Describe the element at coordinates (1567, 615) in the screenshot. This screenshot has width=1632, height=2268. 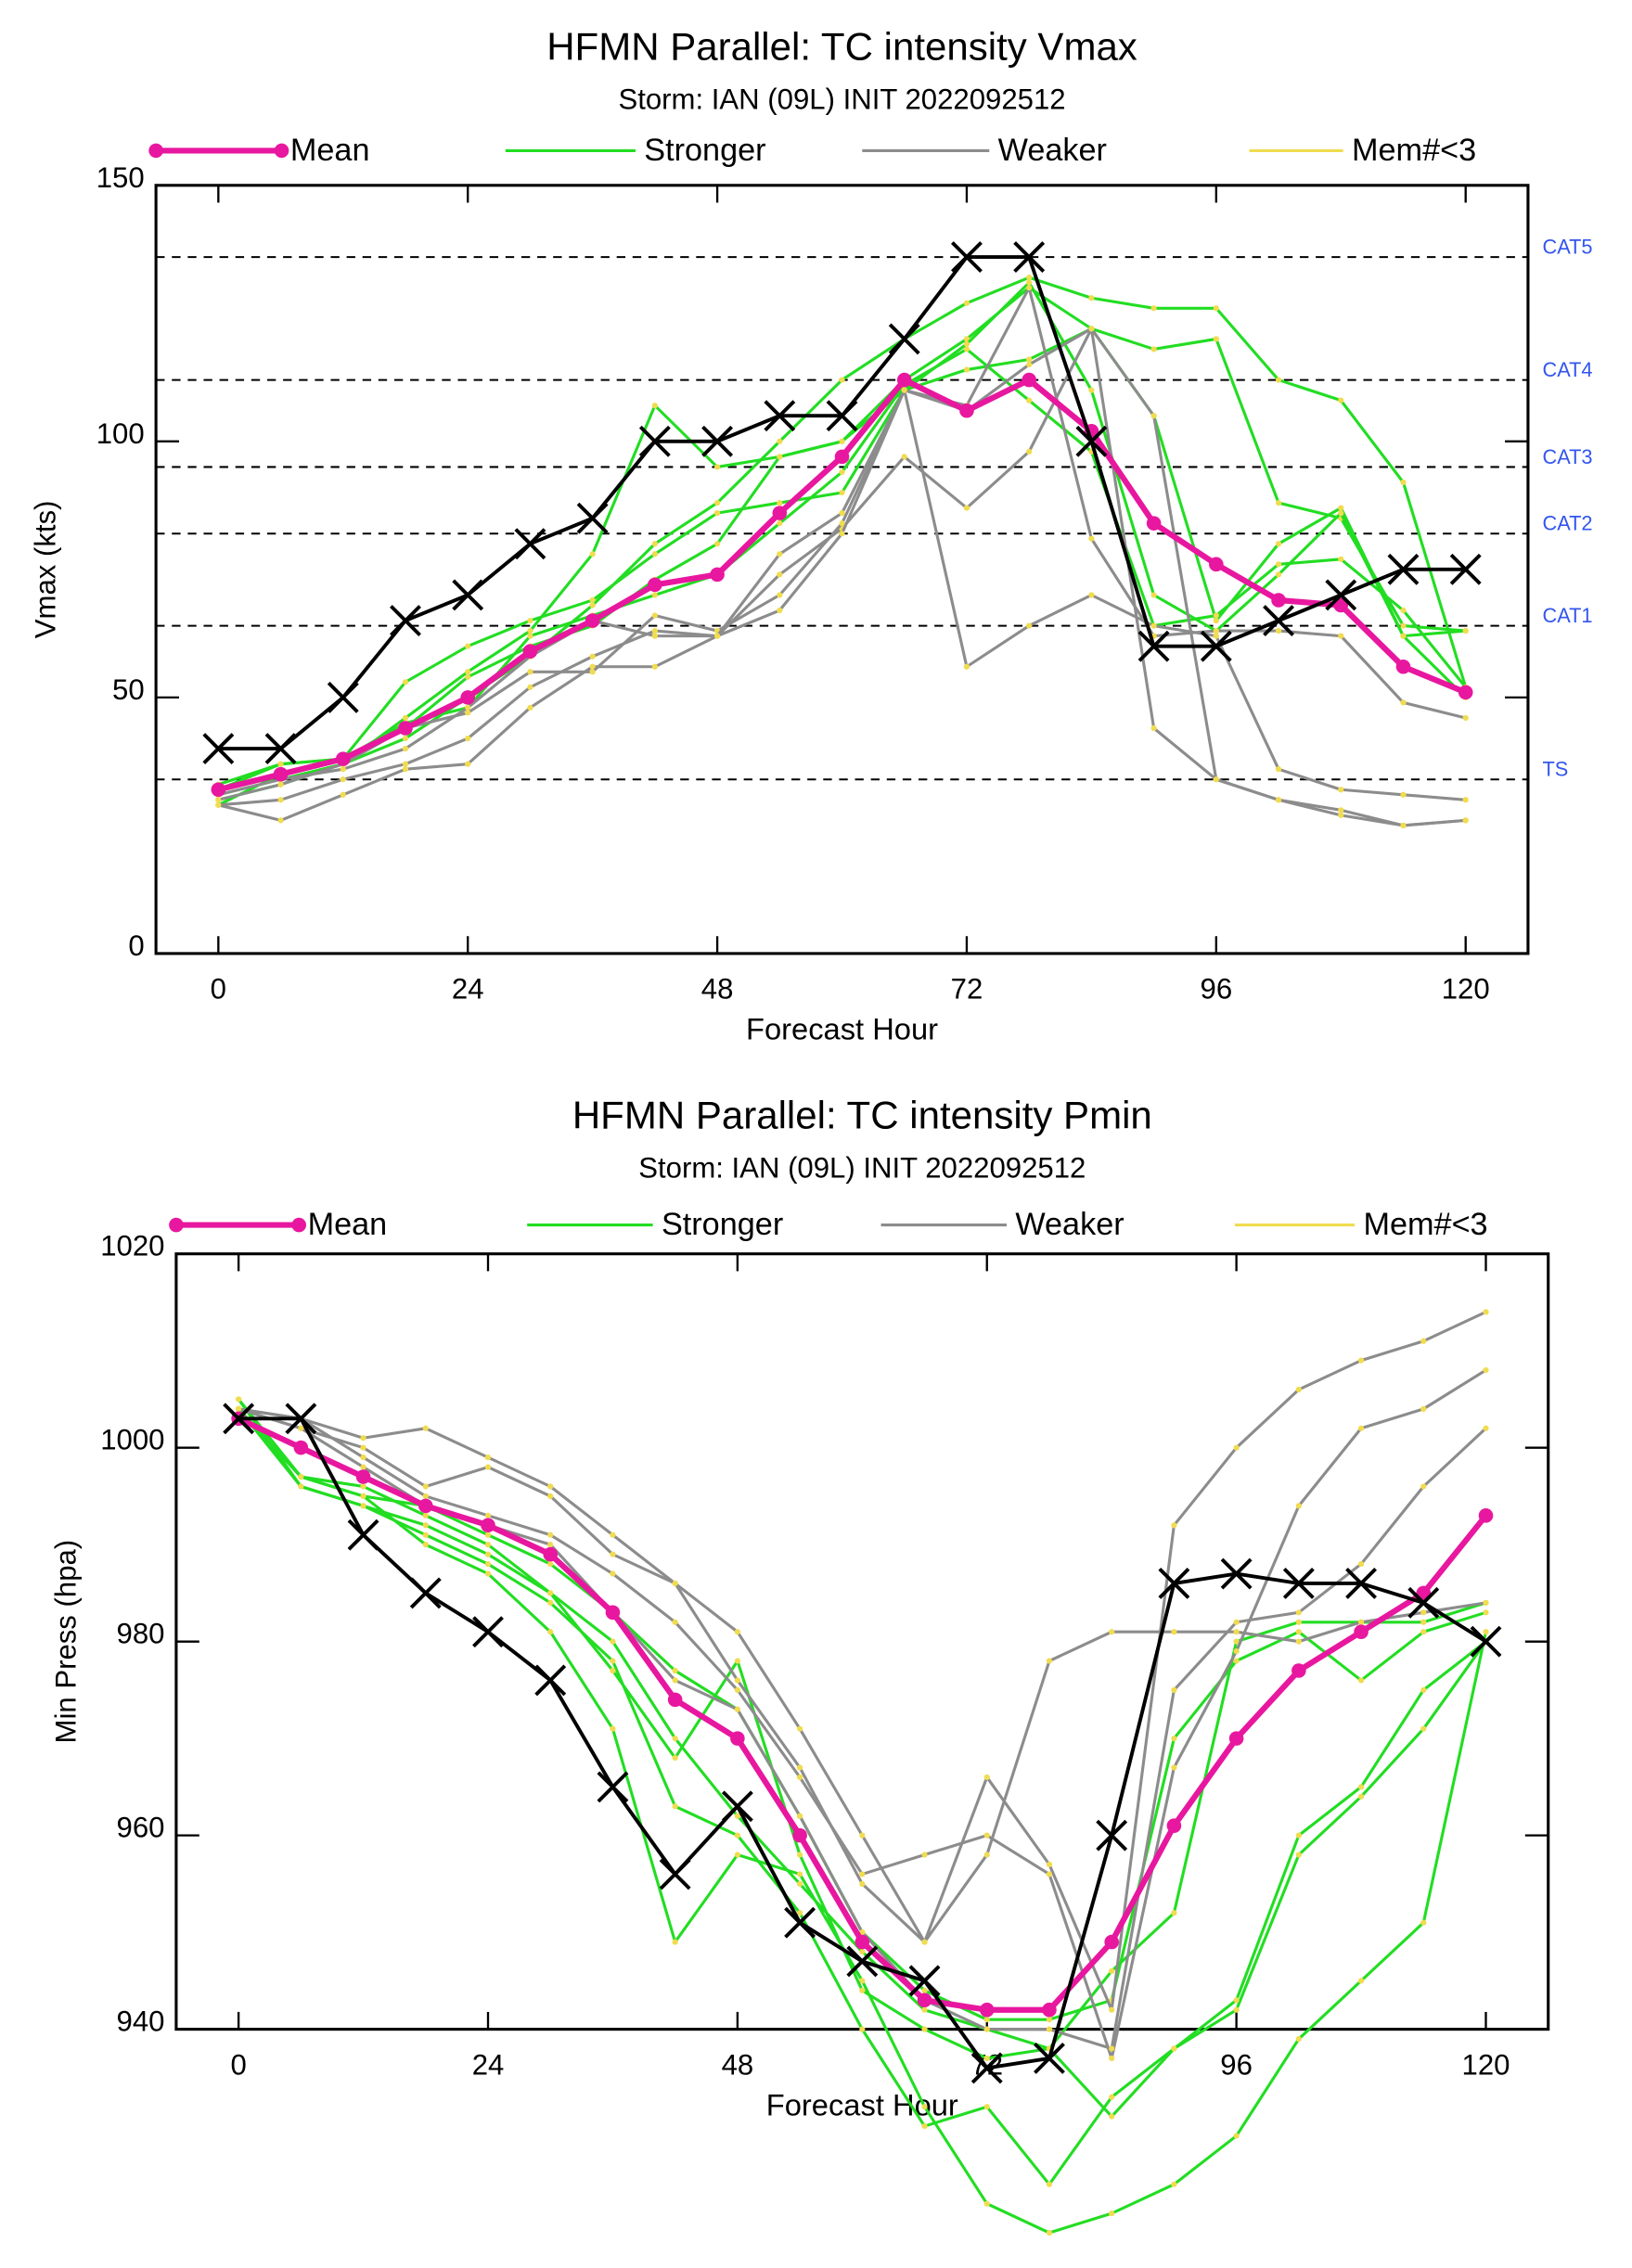
I see `threshold-label: CAT1` at that location.